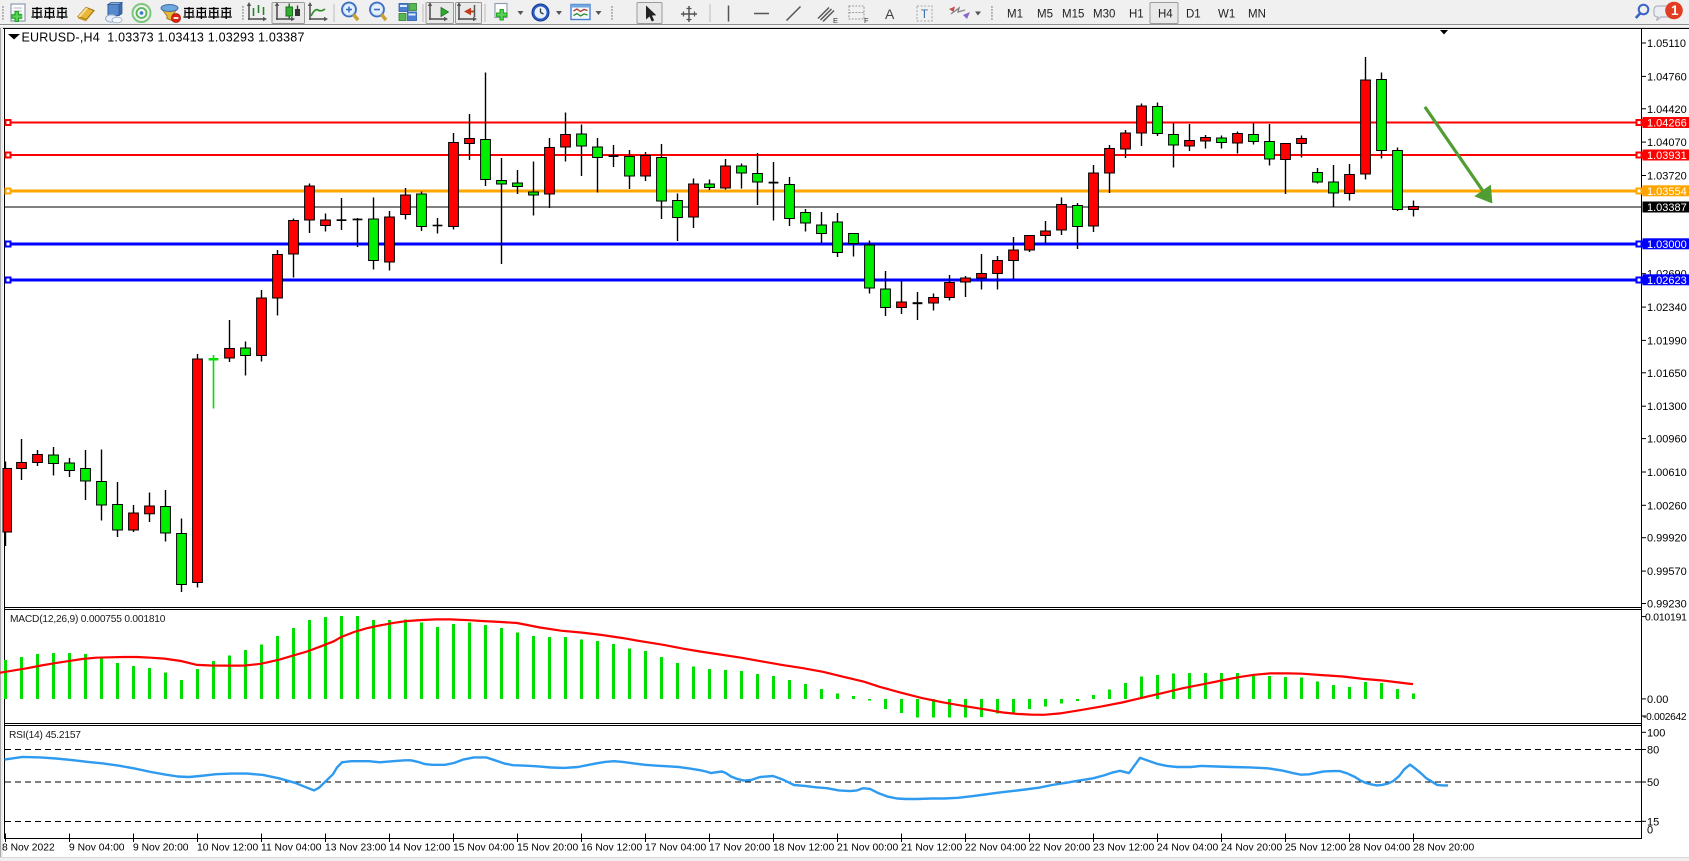 Image resolution: width=1689 pixels, height=861 pixels. Describe the element at coordinates (1667, 143) in the screenshot. I see `svg-text: 1.04070` at that location.